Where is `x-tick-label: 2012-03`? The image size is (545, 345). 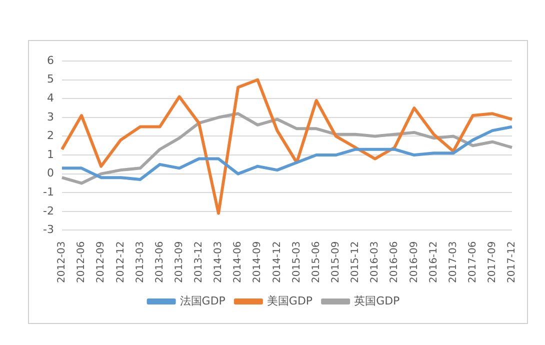
x-tick-label: 2012-03 is located at coordinates (62, 262).